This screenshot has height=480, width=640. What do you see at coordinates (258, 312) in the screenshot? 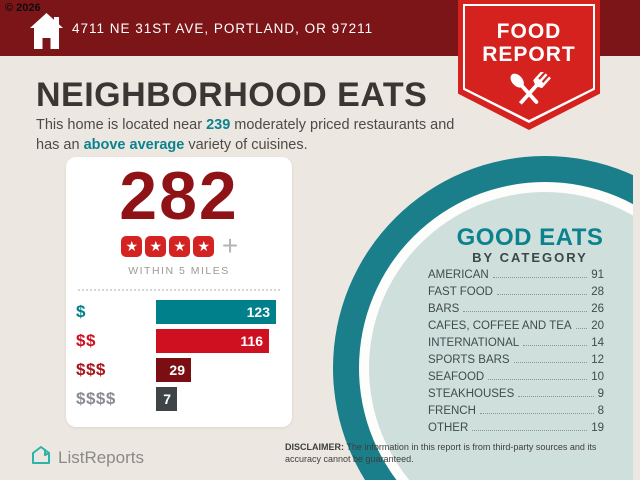
I see `price-bar-value: 123` at bounding box center [258, 312].